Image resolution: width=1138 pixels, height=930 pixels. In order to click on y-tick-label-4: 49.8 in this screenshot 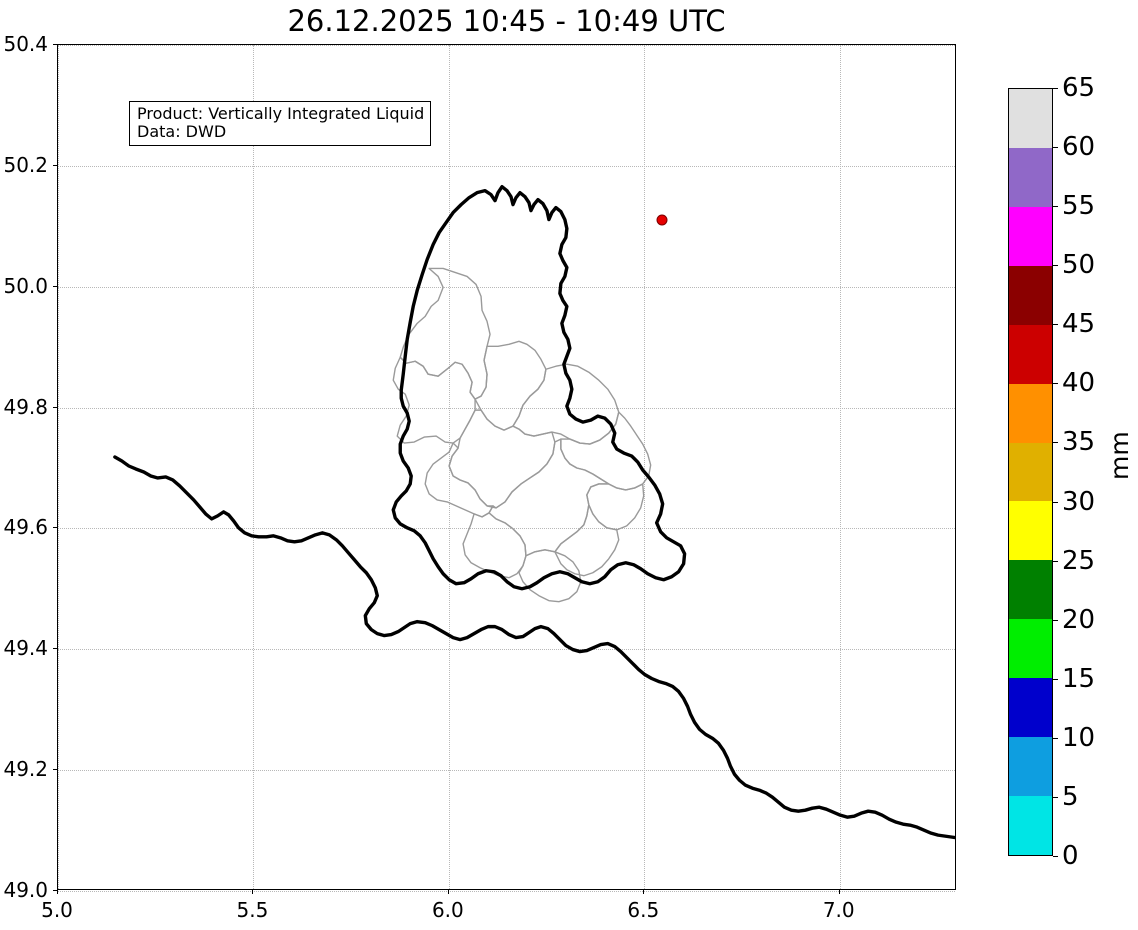, I will do `click(25, 406)`.